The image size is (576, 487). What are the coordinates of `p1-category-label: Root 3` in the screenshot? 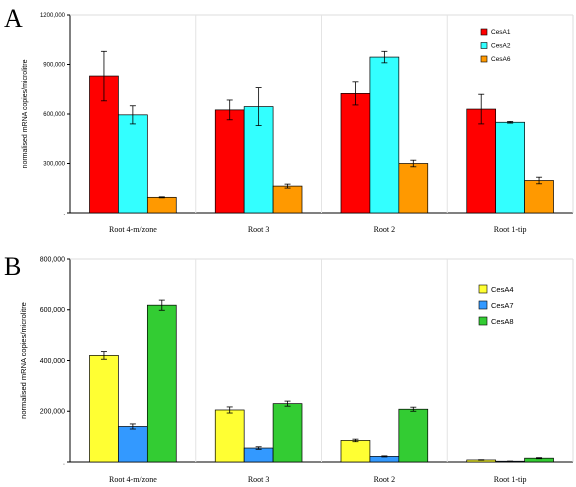 It's located at (259, 229).